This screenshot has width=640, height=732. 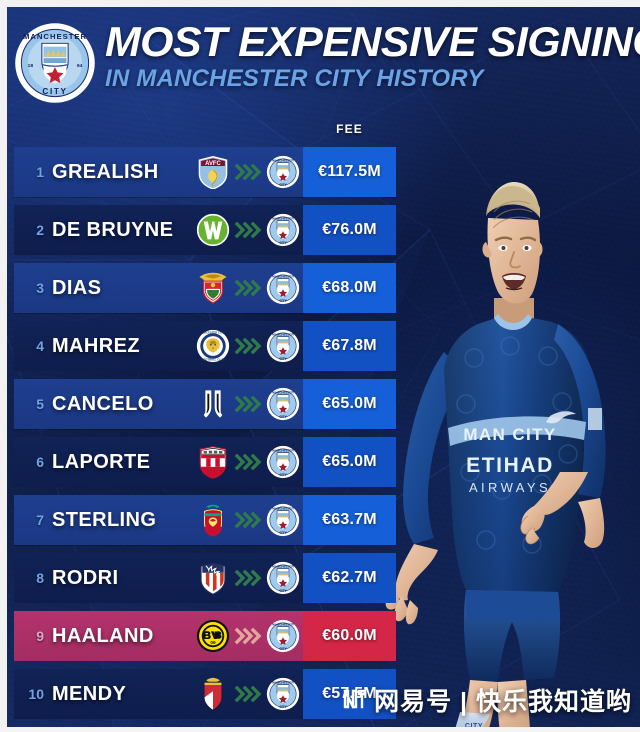 What do you see at coordinates (213, 404) in the screenshot?
I see `juventus-badge` at bounding box center [213, 404].